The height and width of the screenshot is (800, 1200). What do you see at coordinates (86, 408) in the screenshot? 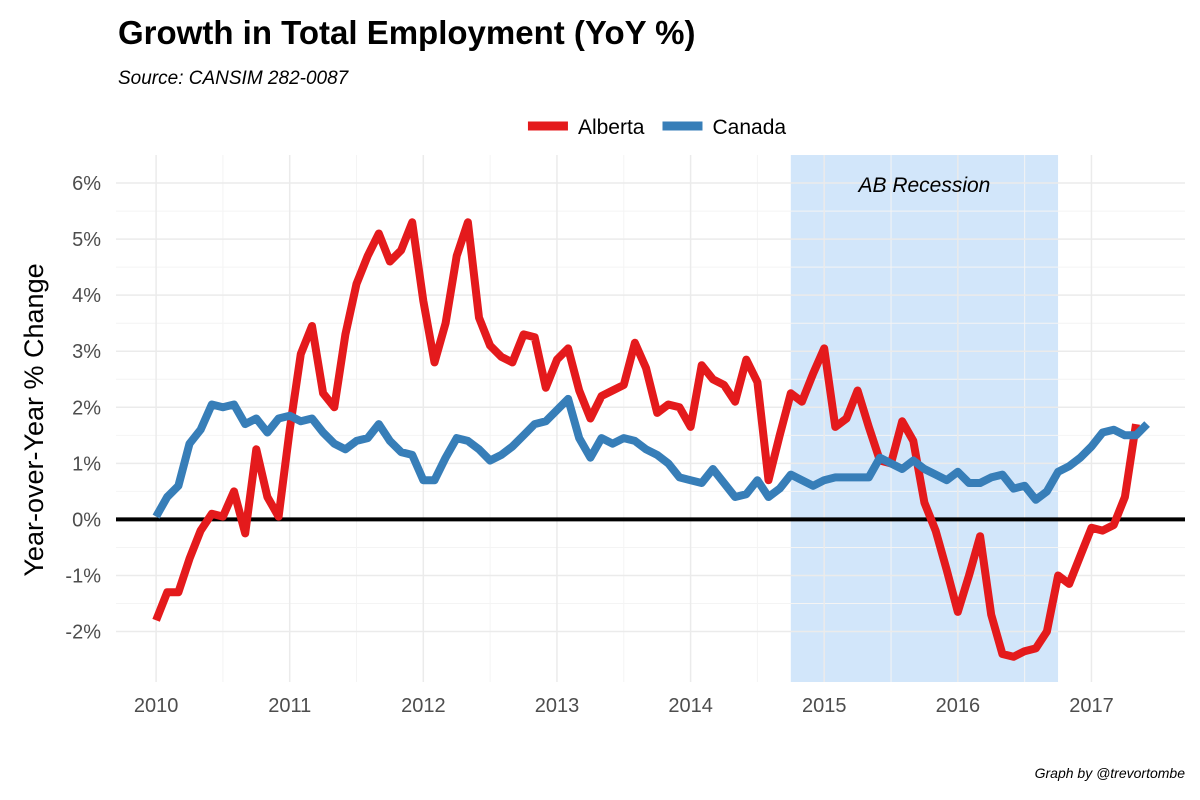
I see `y-tick-label: 2%` at bounding box center [86, 408].